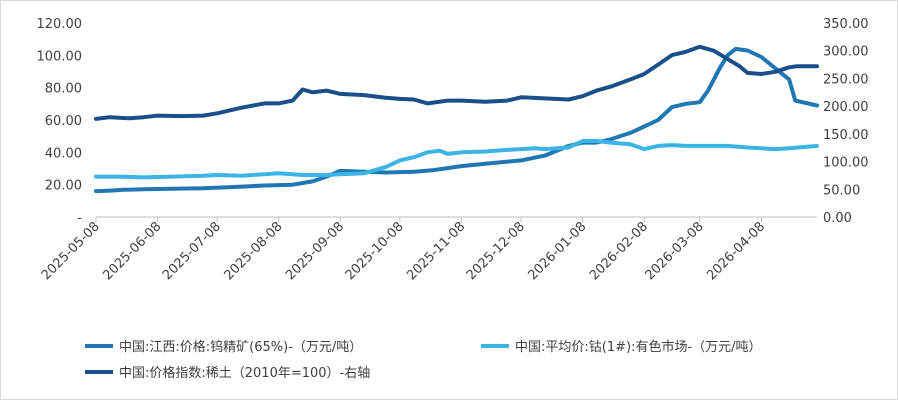 This screenshot has width=898, height=401. What do you see at coordinates (496, 251) in the screenshot?
I see `x-axis-tick-label: 2025-12-08` at bounding box center [496, 251].